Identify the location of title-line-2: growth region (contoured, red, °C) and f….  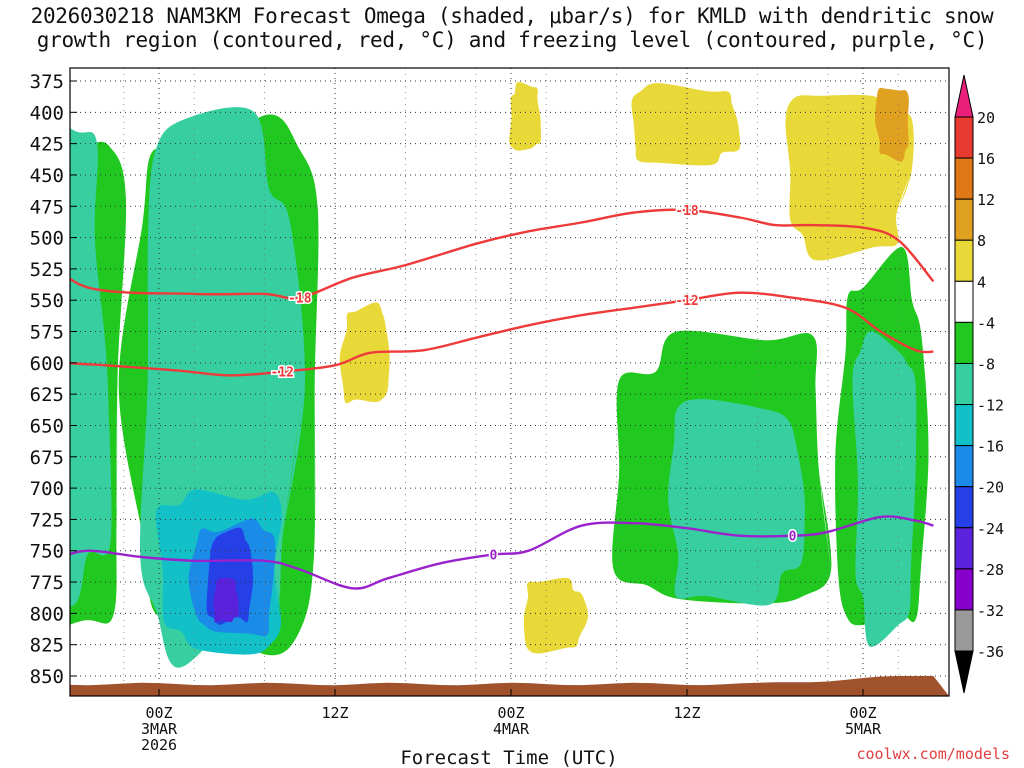
(512, 40).